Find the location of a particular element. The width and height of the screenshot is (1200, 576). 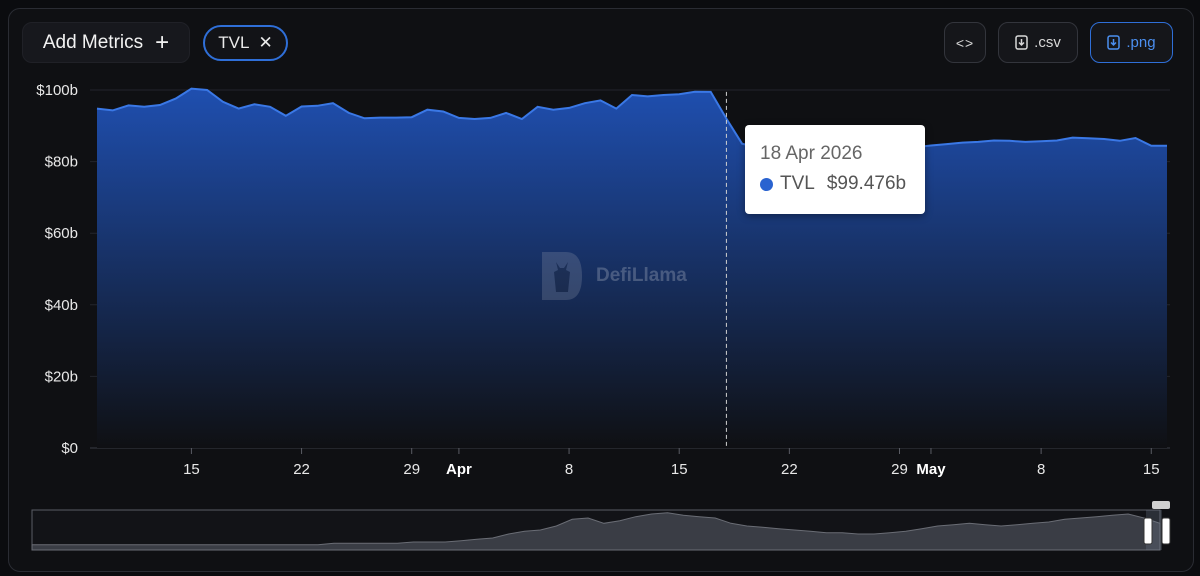

download-png-button: .png is located at coordinates (1131, 42).